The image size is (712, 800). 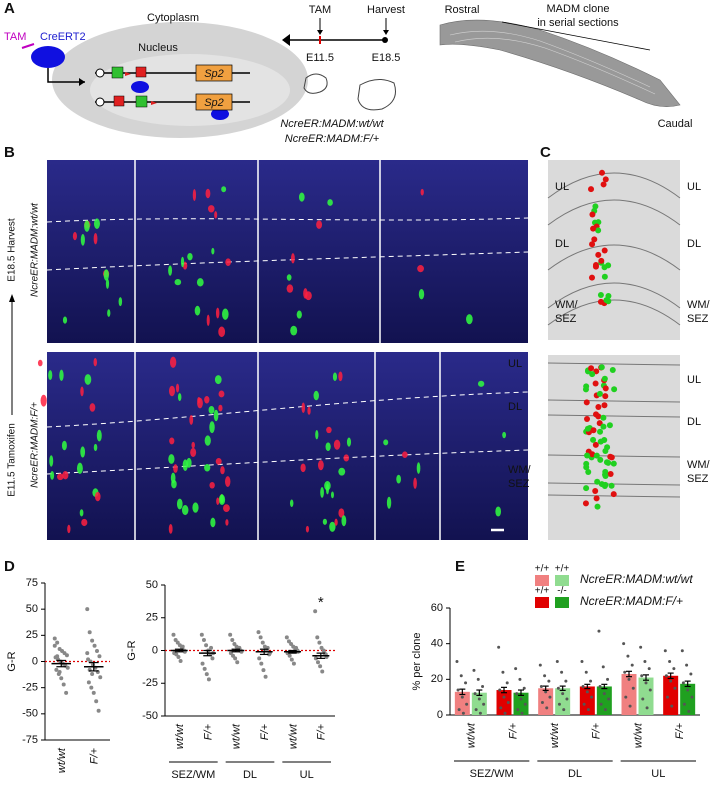 I want to click on genotype: NcreER:MADM:wt/wt, so click(x=332, y=124).